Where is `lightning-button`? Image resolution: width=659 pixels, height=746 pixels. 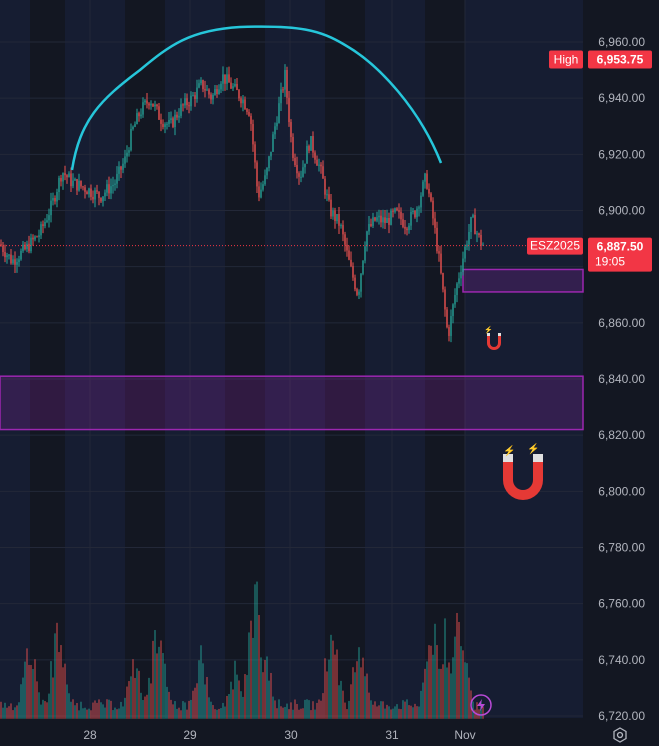 lightning-button is located at coordinates (481, 705).